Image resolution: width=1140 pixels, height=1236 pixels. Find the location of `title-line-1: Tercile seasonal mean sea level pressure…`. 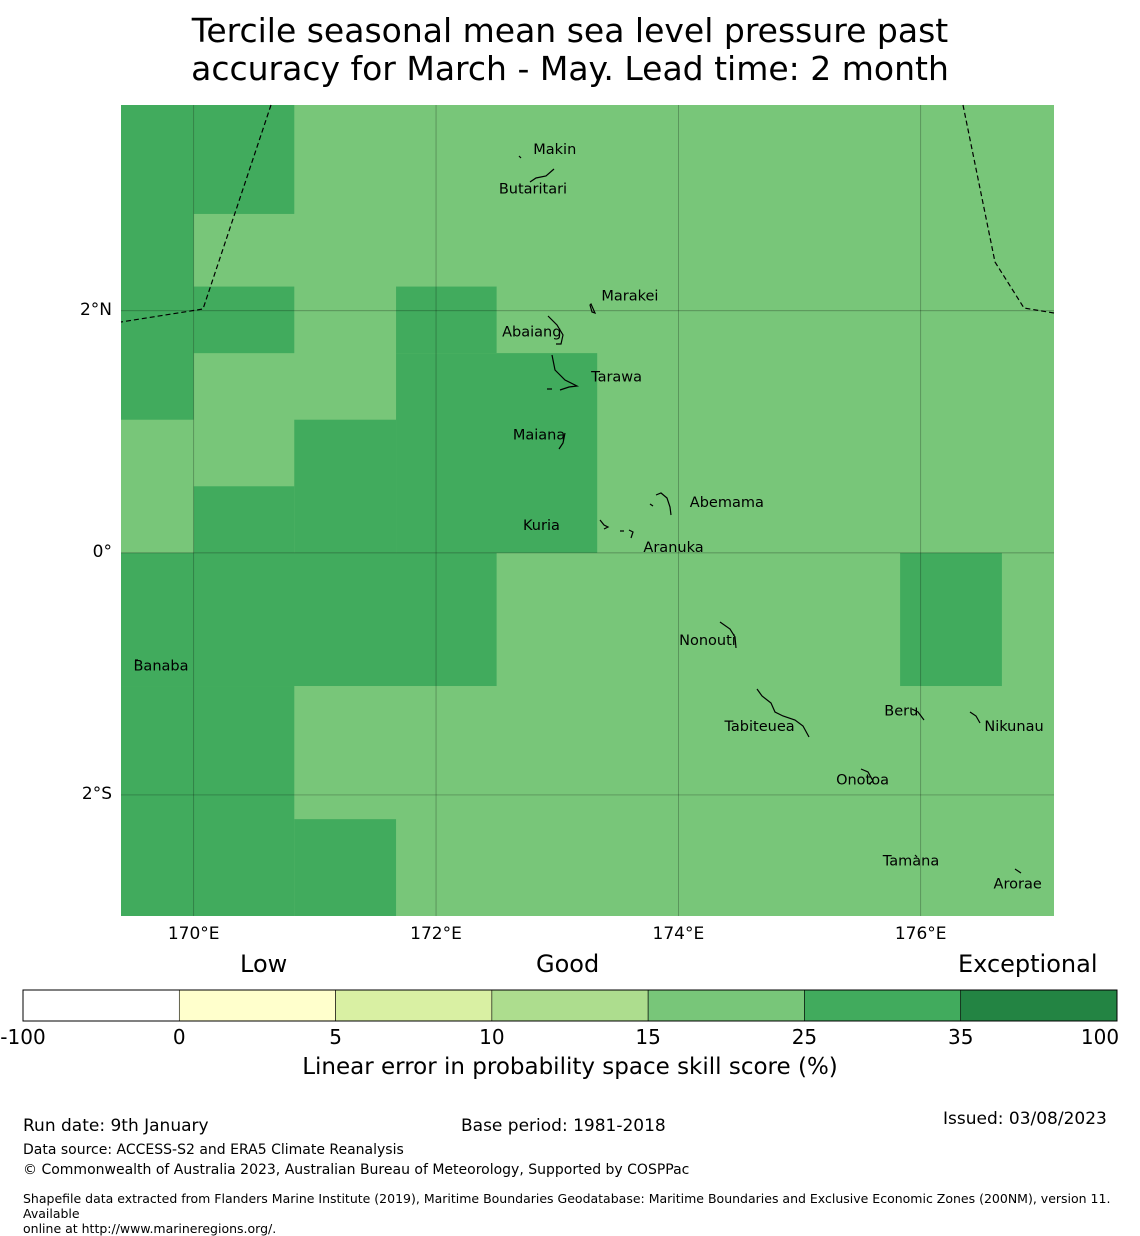

title-line-1: Tercile seasonal mean sea level pressure… is located at coordinates (570, 30).